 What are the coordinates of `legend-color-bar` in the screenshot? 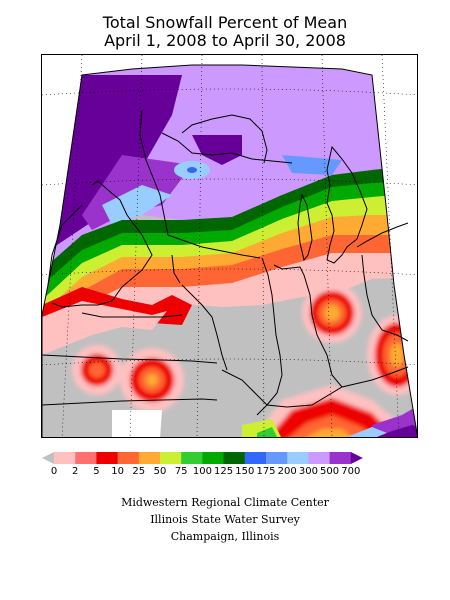 It's located at (202, 458).